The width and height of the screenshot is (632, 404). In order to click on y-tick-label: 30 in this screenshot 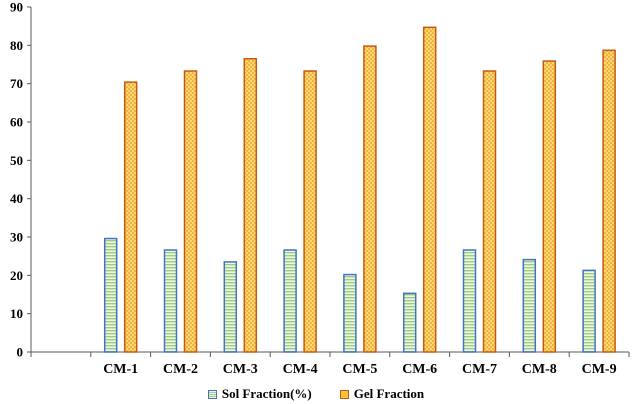, I will do `click(16, 237)`.